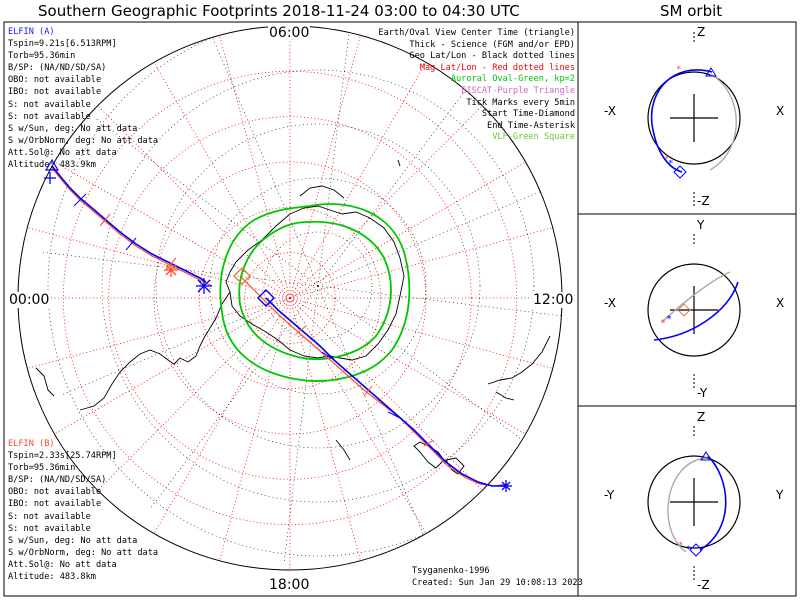  What do you see at coordinates (476, 33) in the screenshot?
I see `legend-entry: Earth/Oval View Center Time (triangle)` at bounding box center [476, 33].